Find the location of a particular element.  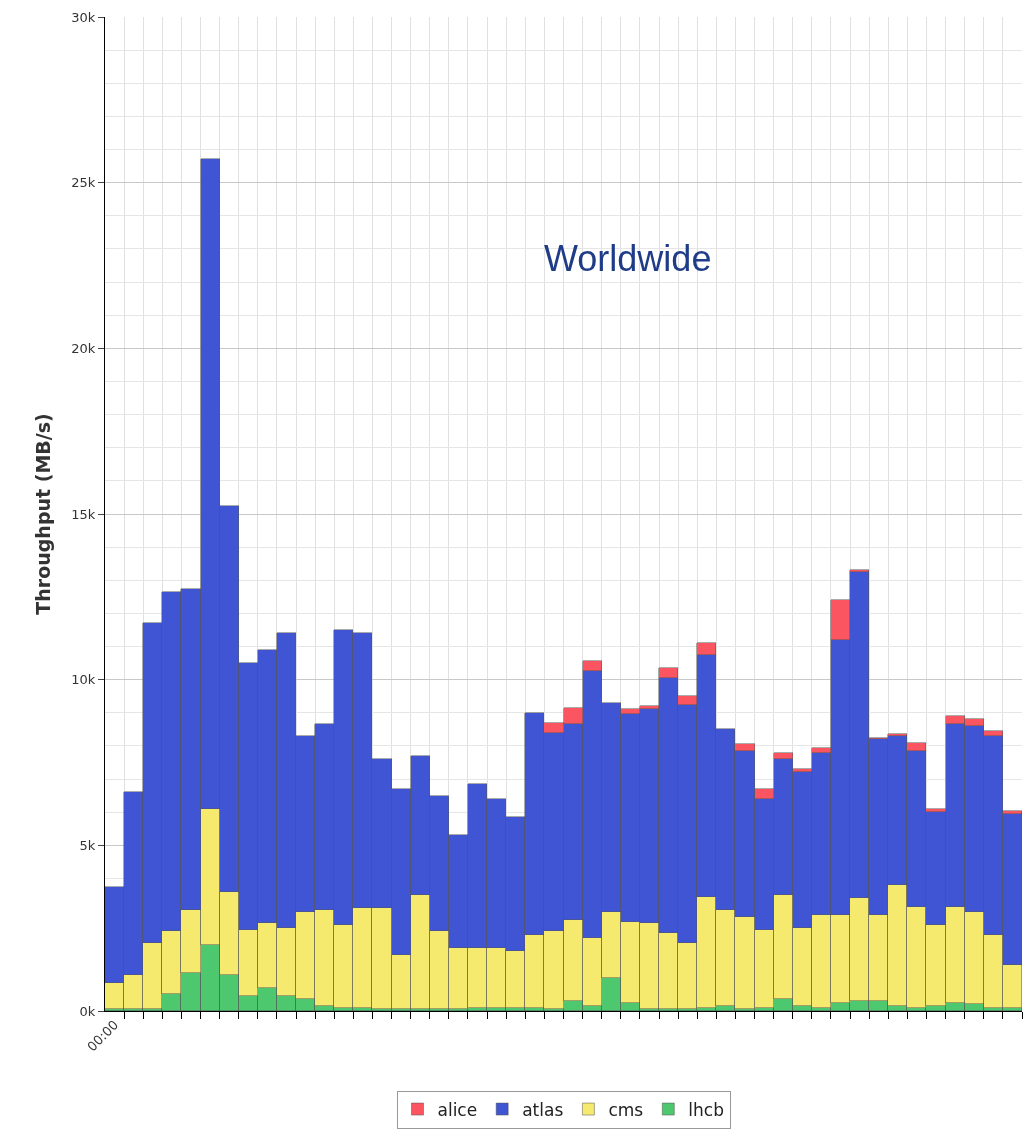

y-tick-label: 0k is located at coordinates (87, 1011).